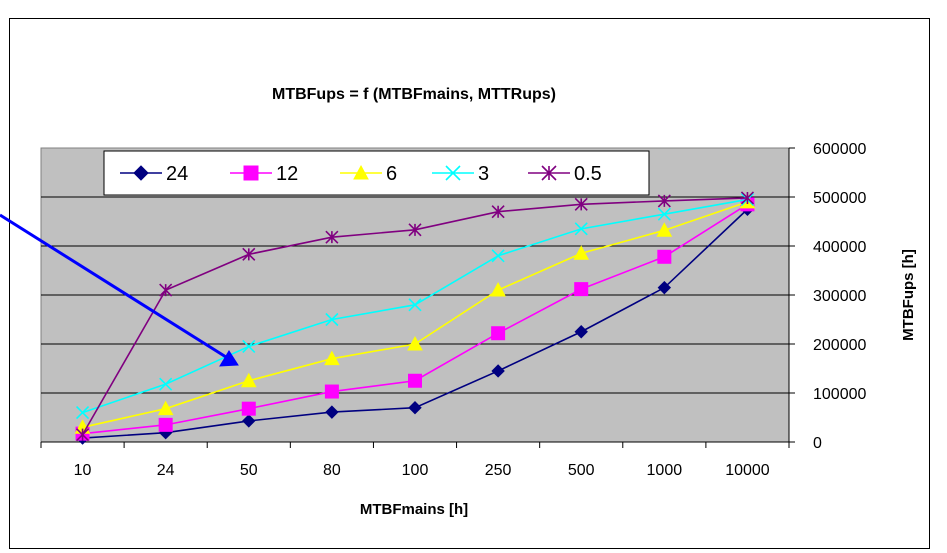 Image resolution: width=947 pixels, height=553 pixels. I want to click on x-tick-label: 10000, so click(747, 470).